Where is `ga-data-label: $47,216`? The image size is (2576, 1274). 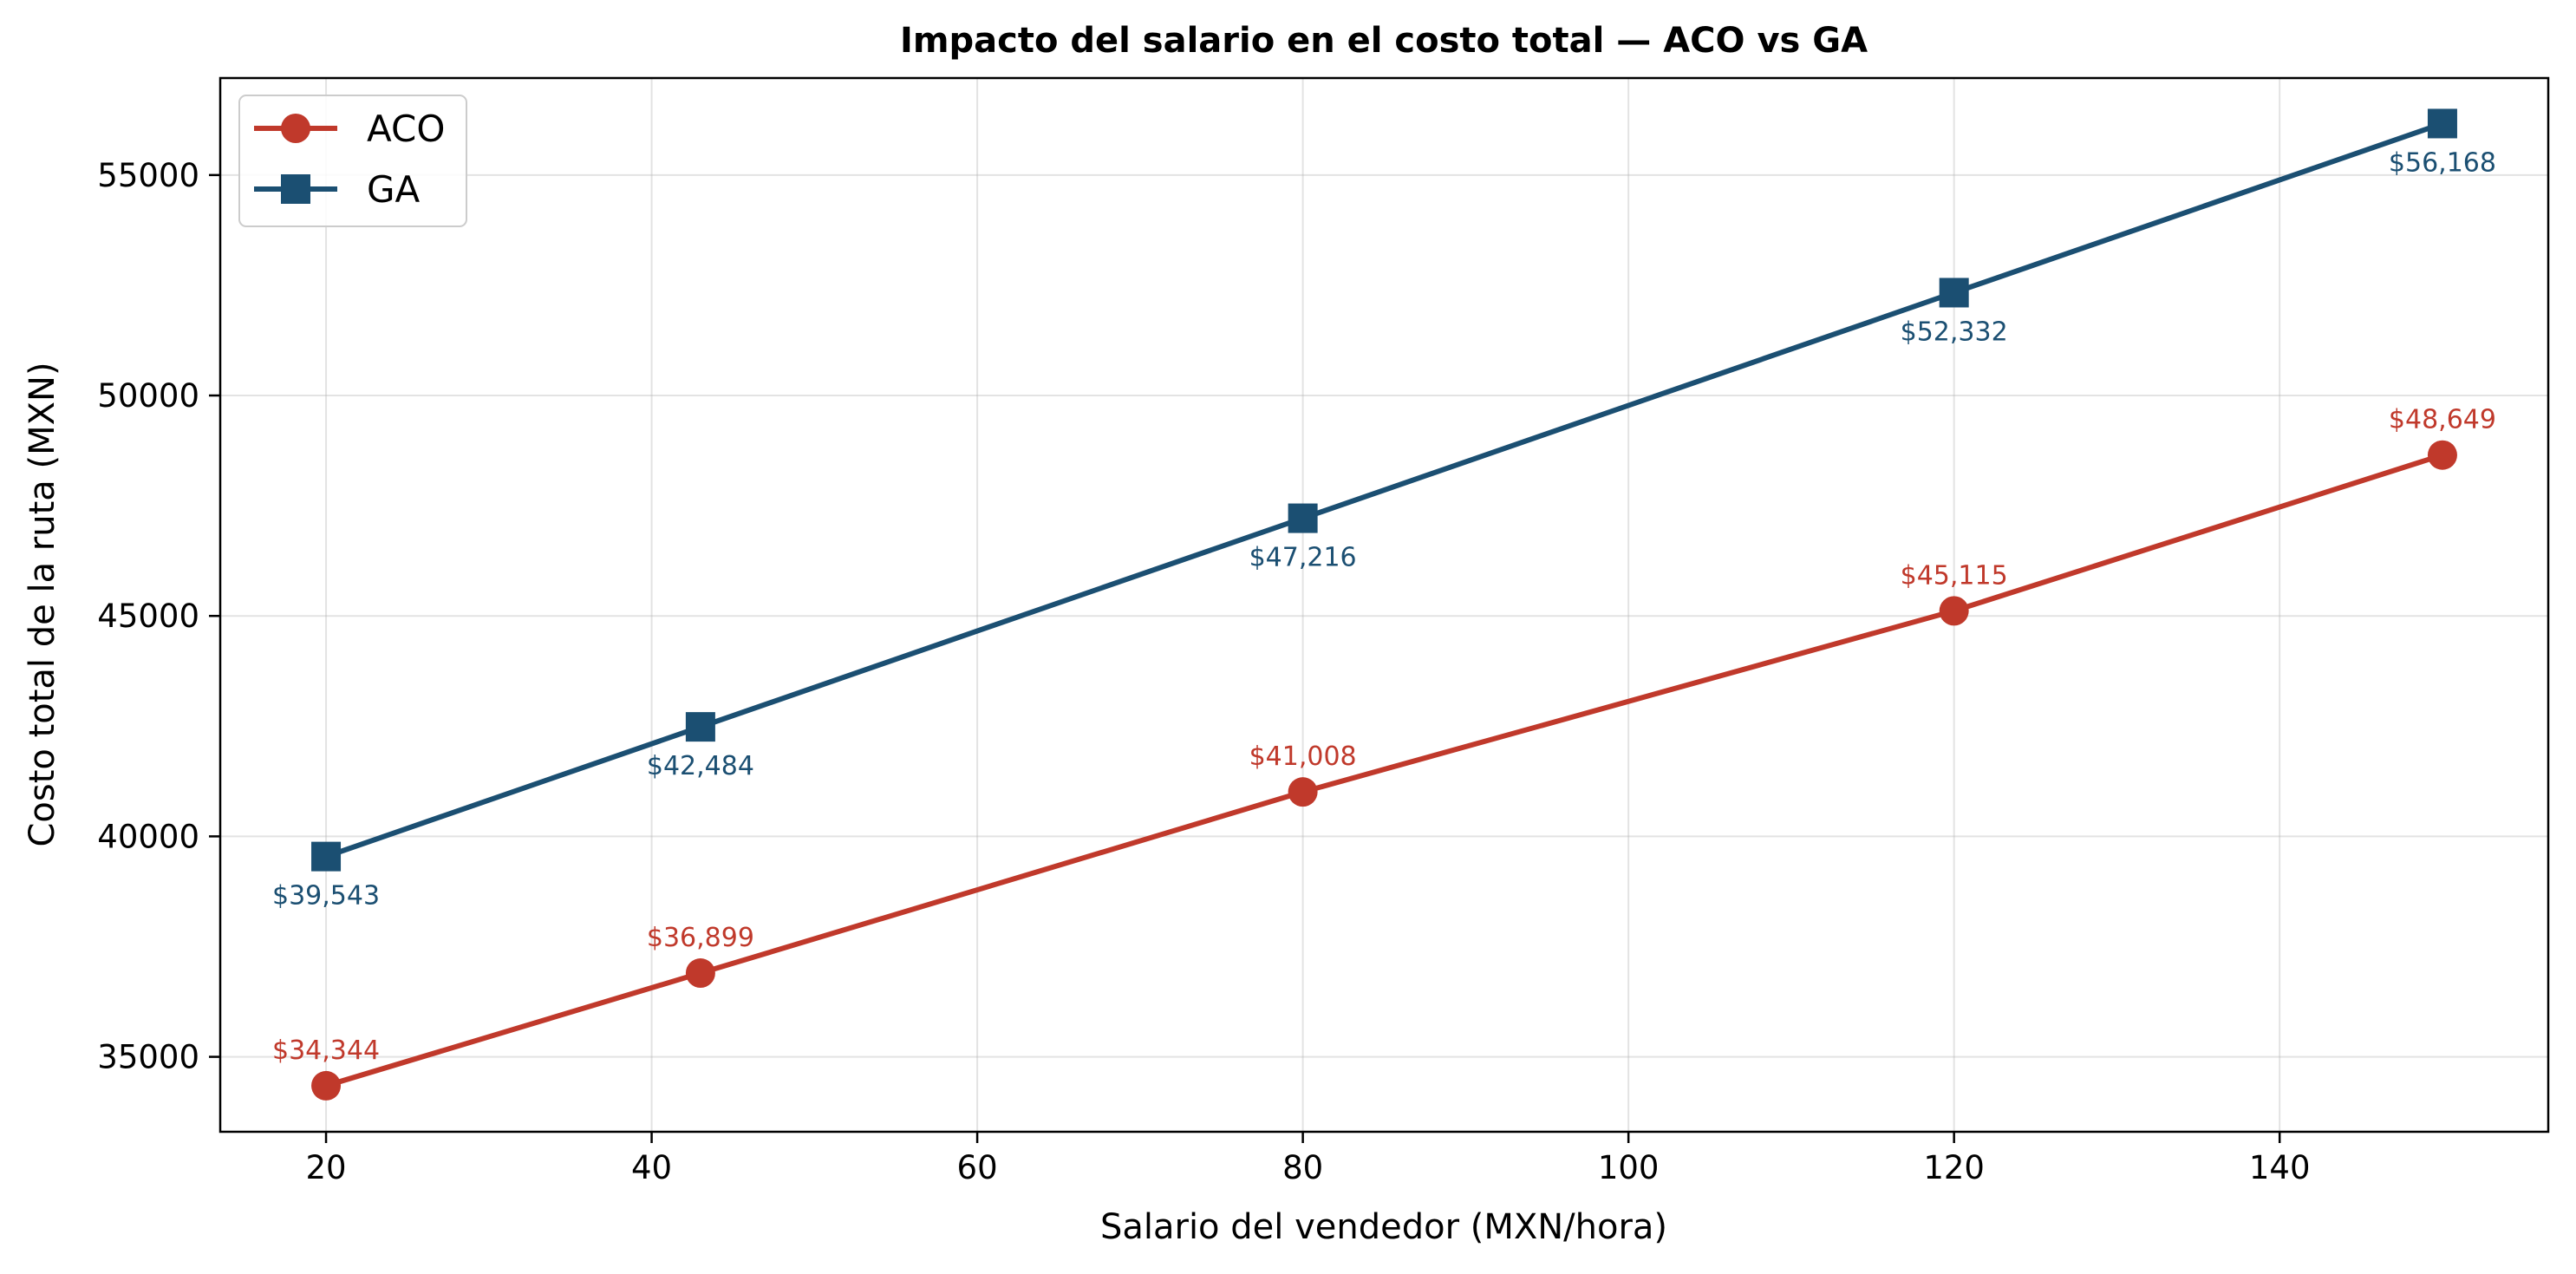
ga-data-label: $47,216 is located at coordinates (1303, 558).